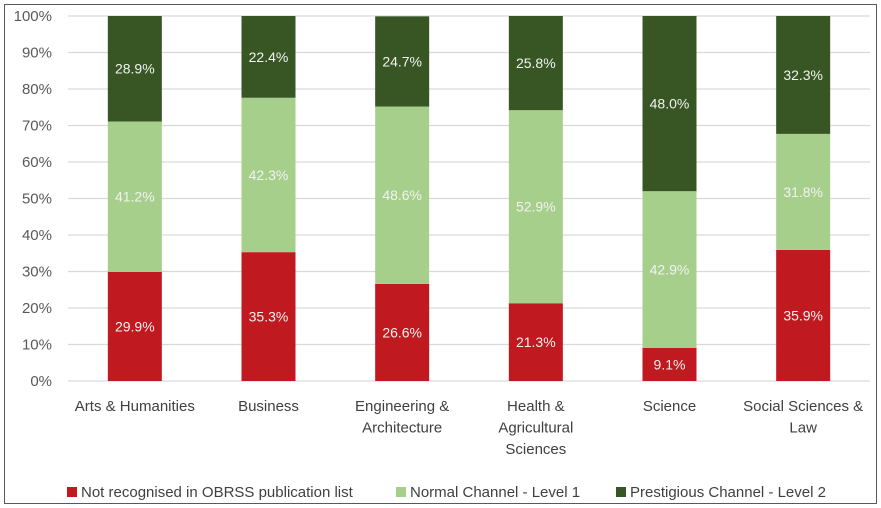 This screenshot has width=881, height=508. I want to click on data-label: 26.6%, so click(402, 332).